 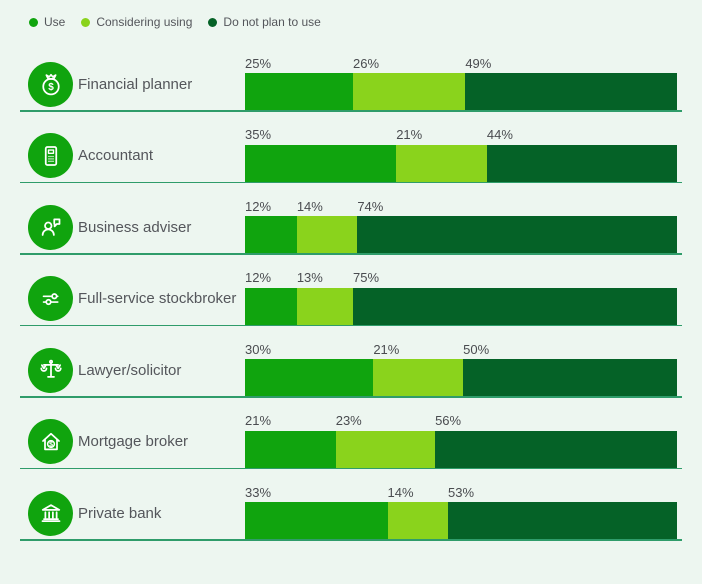 I want to click on legend-item: Do not plan to use, so click(x=264, y=22).